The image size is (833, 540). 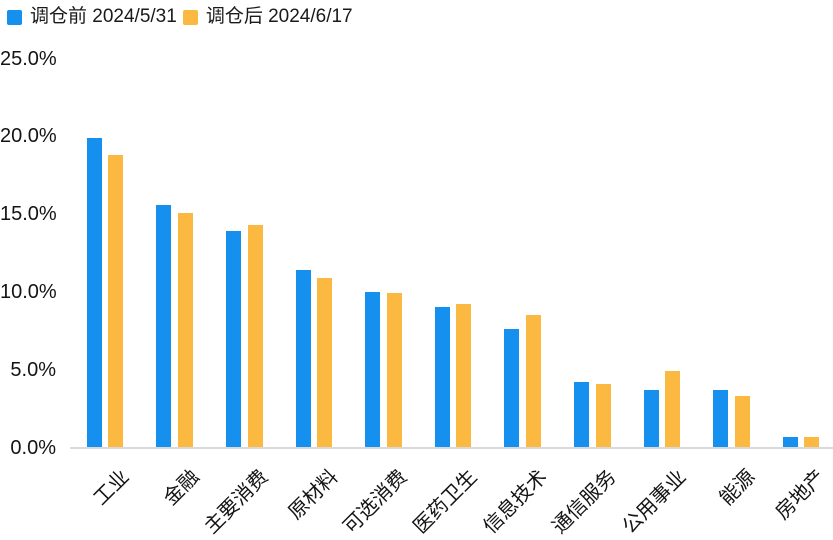 What do you see at coordinates (654, 502) in the screenshot?
I see `x-axis-label: 公用事业` at bounding box center [654, 502].